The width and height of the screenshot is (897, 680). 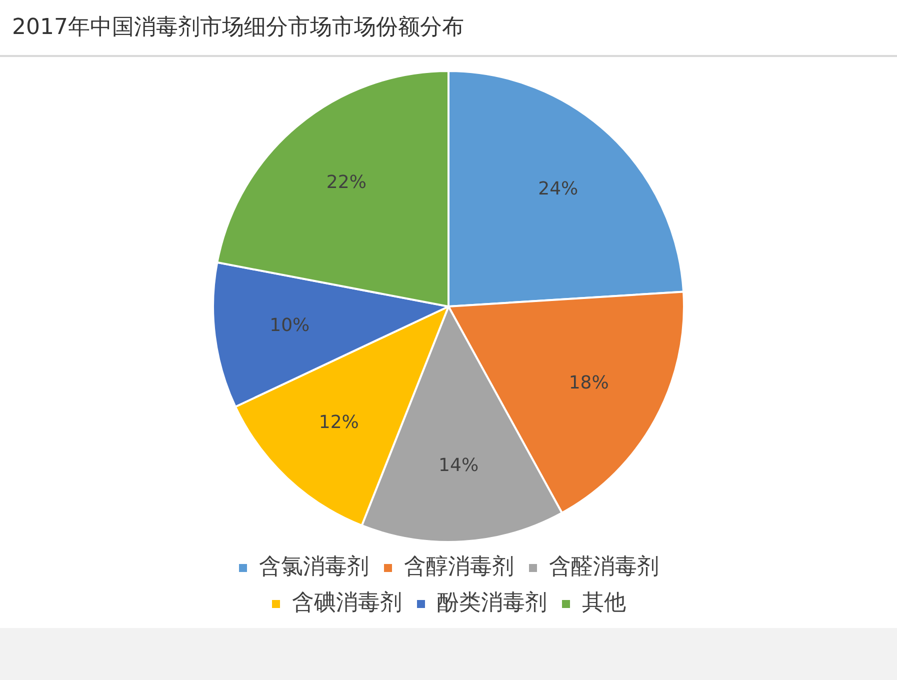 I want to click on data-label: 14%, so click(x=458, y=465).